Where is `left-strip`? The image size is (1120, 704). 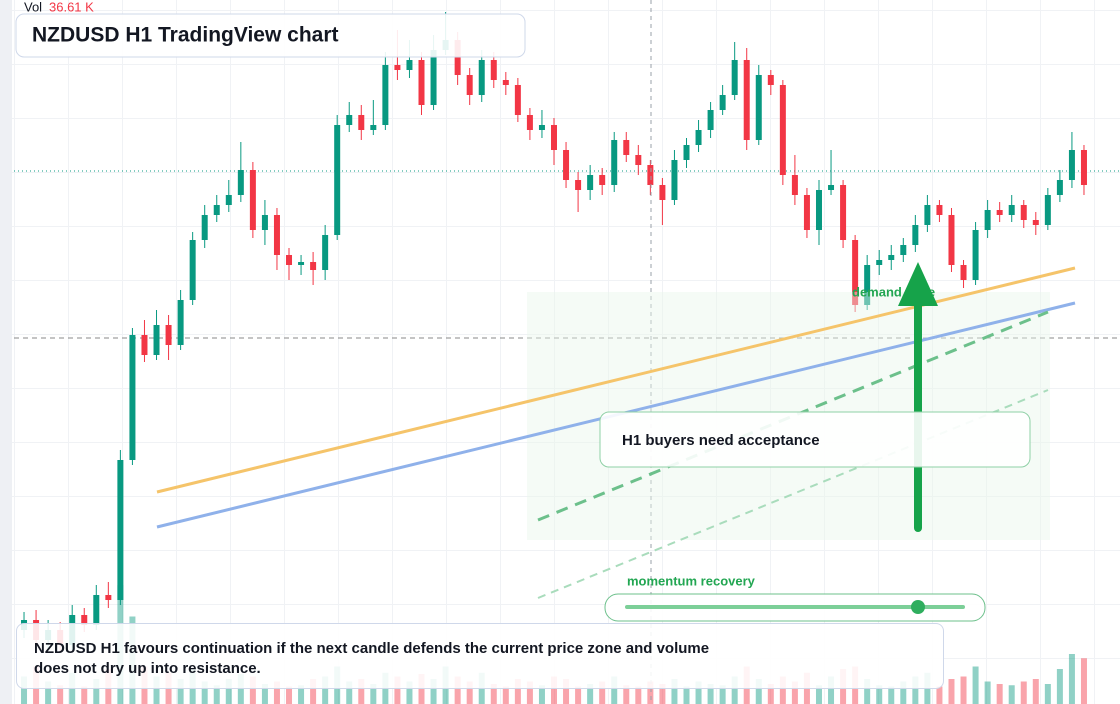 left-strip is located at coordinates (6, 352).